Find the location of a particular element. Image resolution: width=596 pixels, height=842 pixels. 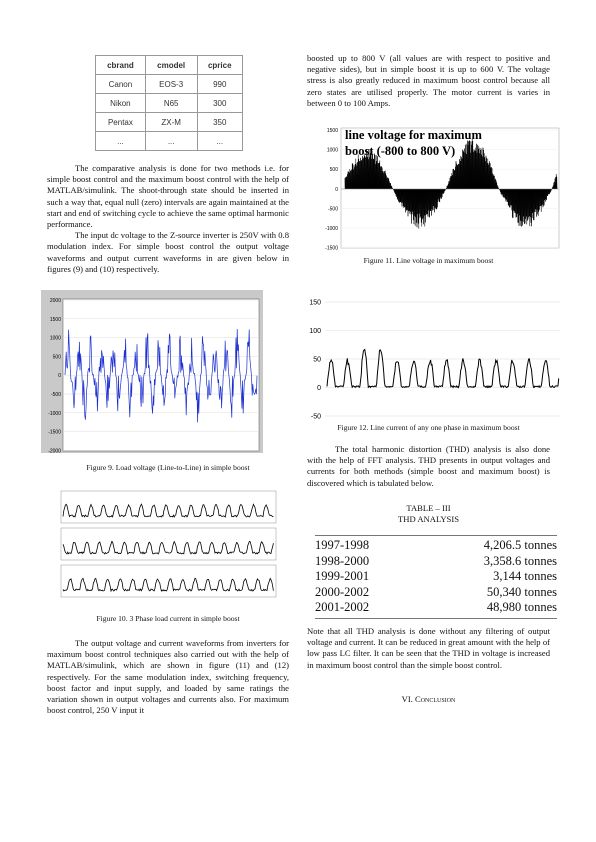

col-header: cbrand is located at coordinates (121, 65).